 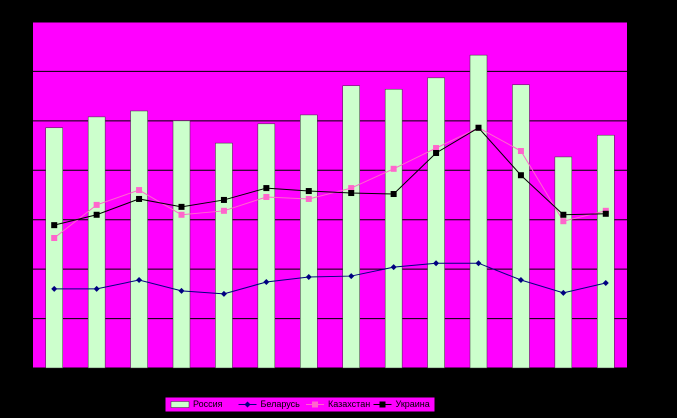 What do you see at coordinates (208, 404) in the screenshot?
I see `legend-label: Россия` at bounding box center [208, 404].